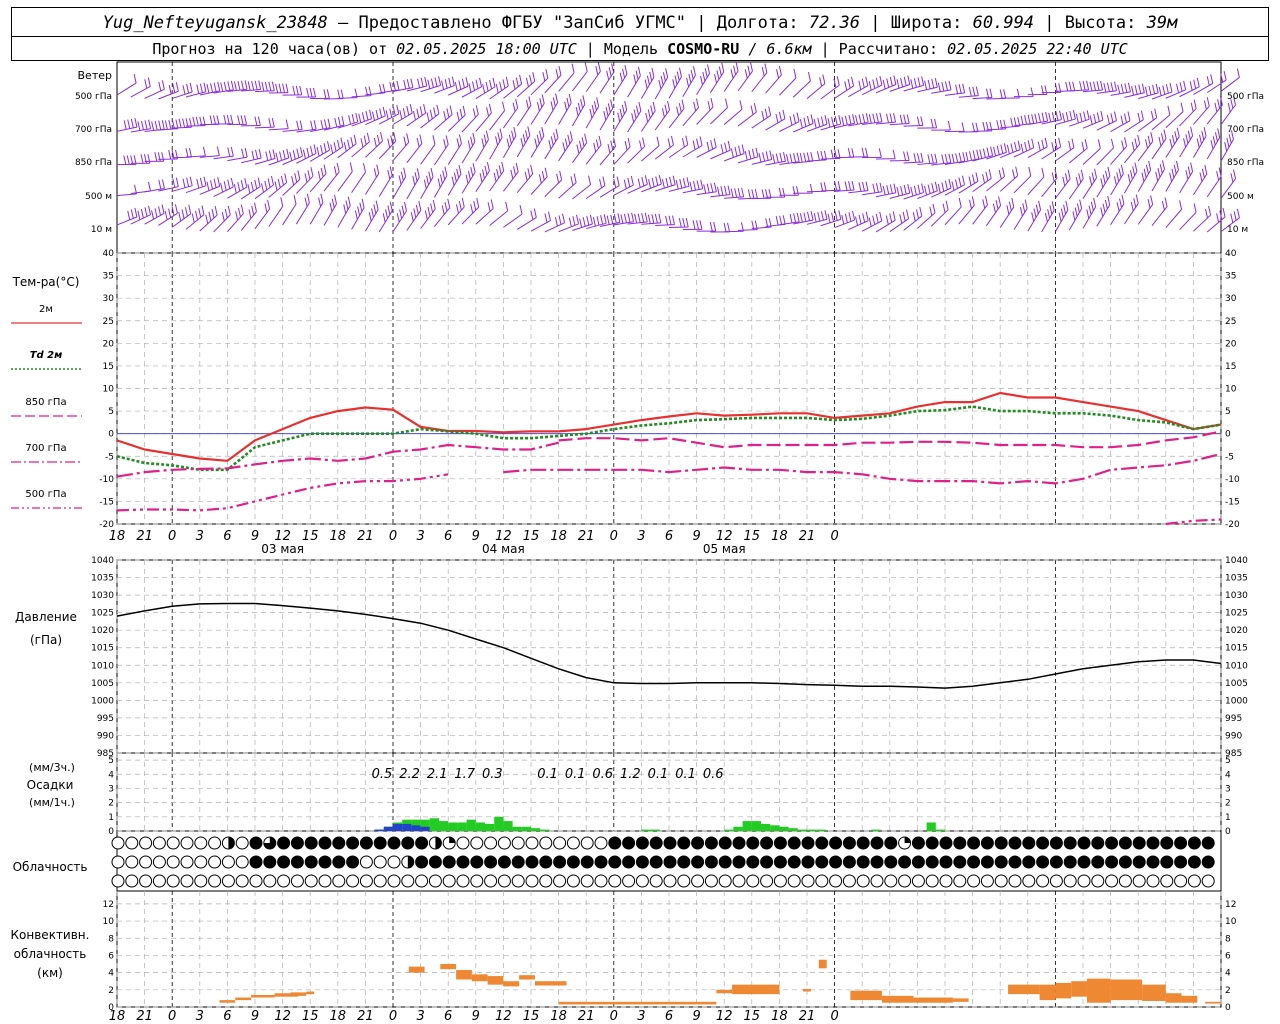  Describe the element at coordinates (108, 905) in the screenshot. I see `conv-tick-left: 12` at that location.